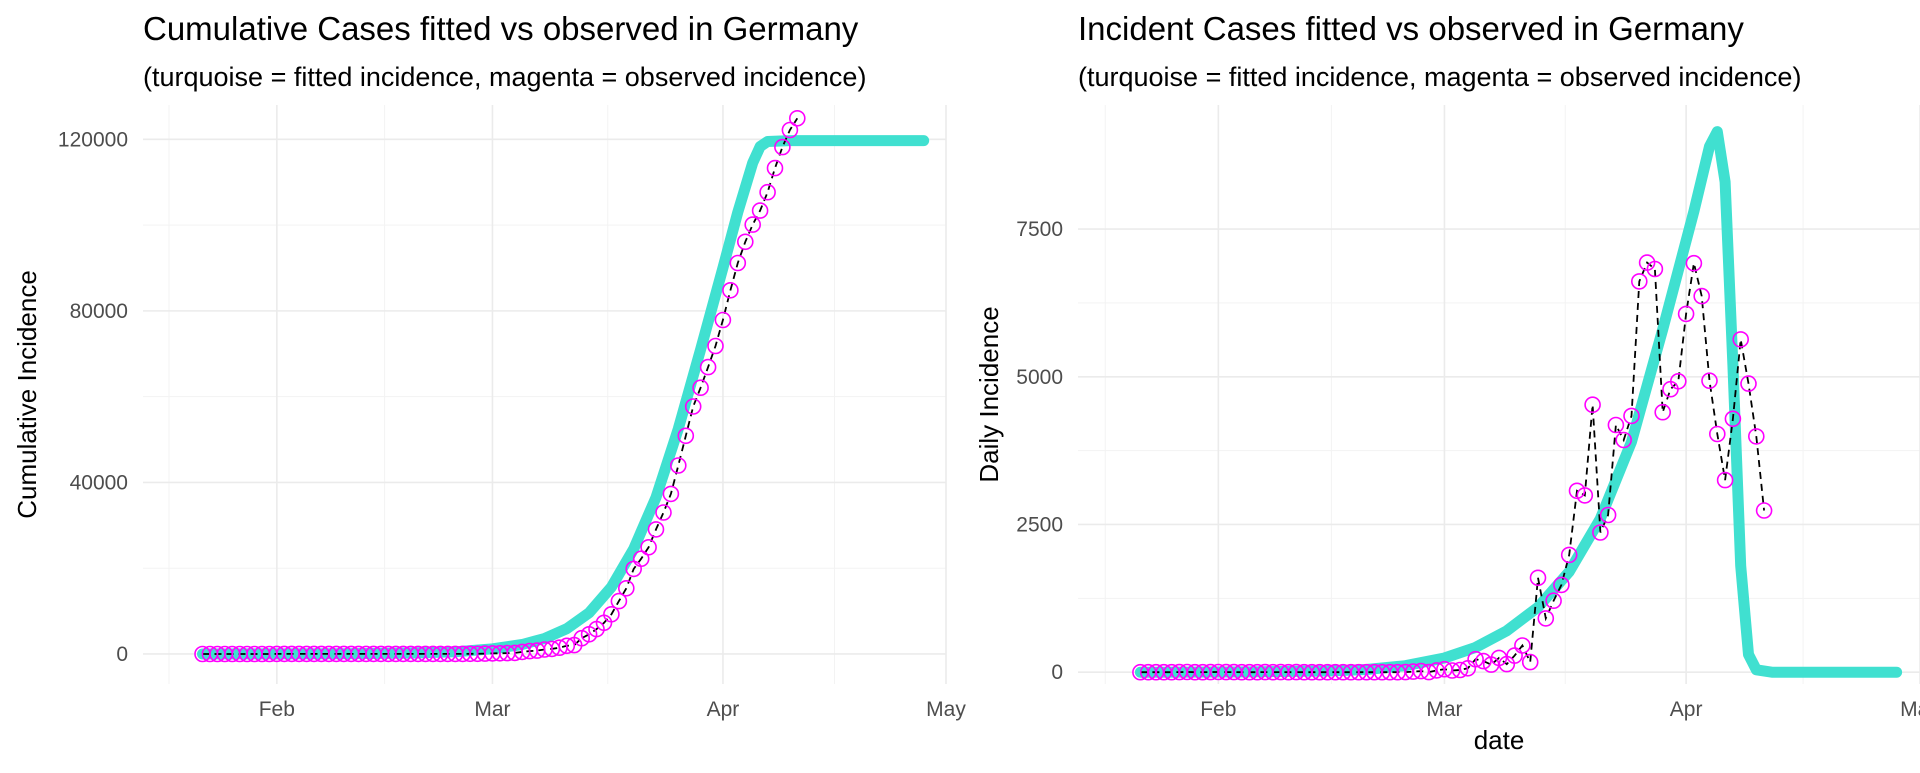 The height and width of the screenshot is (773, 1920). Describe the element at coordinates (27, 394) in the screenshot. I see `y-axis-title: Cumulative Incidence` at that location.